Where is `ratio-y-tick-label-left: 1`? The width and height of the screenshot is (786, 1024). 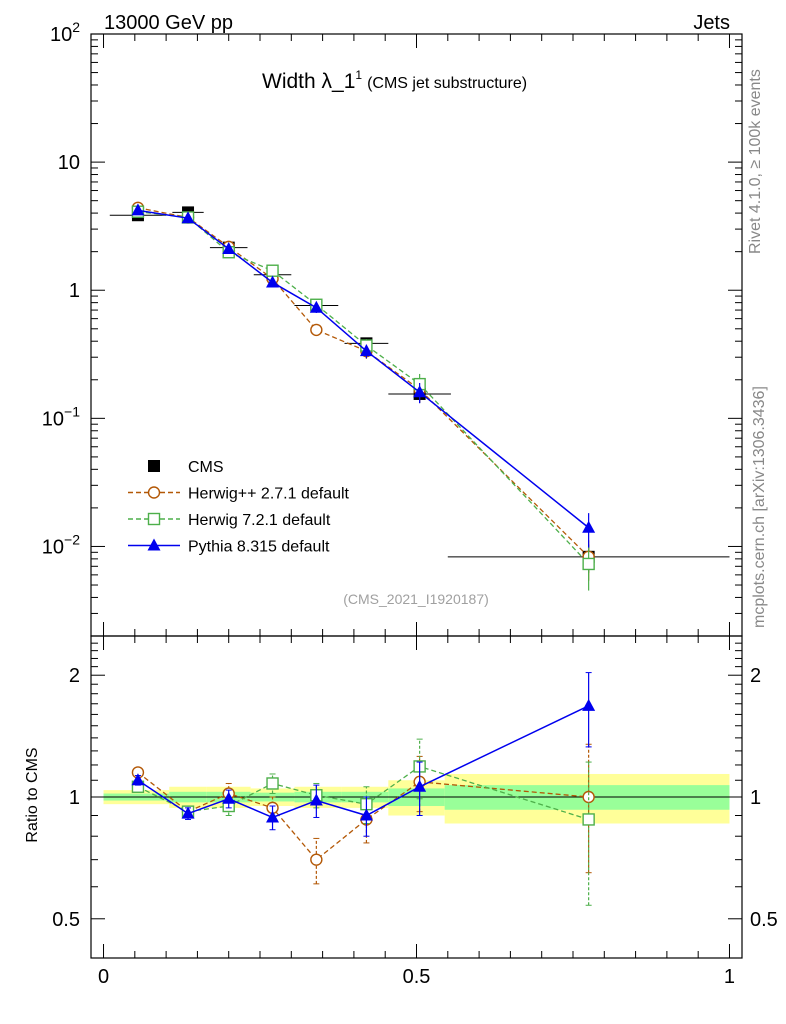
ratio-y-tick-label-left: 1 is located at coordinates (74, 798).